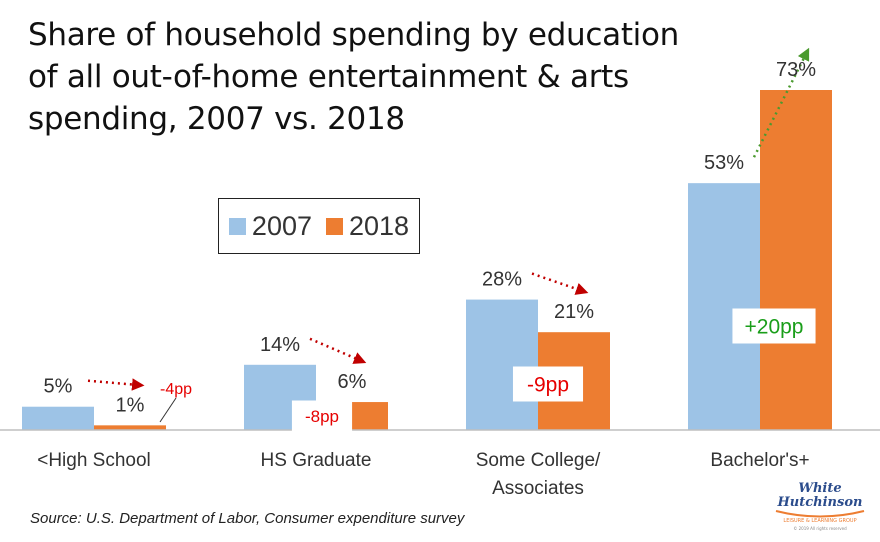 Image resolution: width=880 pixels, height=542 pixels. What do you see at coordinates (820, 528) in the screenshot?
I see `logo-line-4: © 2019 All rights reserved` at bounding box center [820, 528].